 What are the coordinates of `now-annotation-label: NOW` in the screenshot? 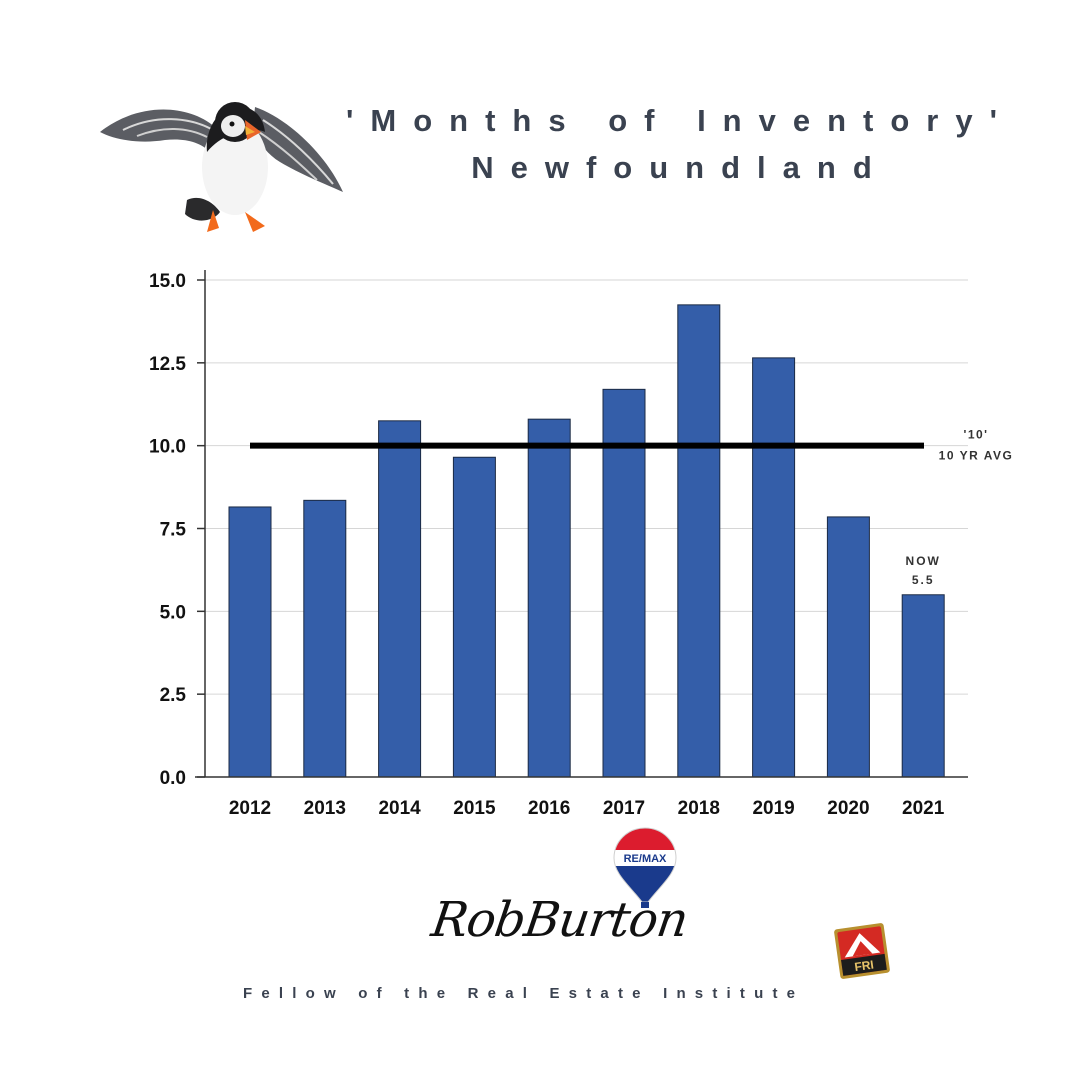 It's located at (923, 561).